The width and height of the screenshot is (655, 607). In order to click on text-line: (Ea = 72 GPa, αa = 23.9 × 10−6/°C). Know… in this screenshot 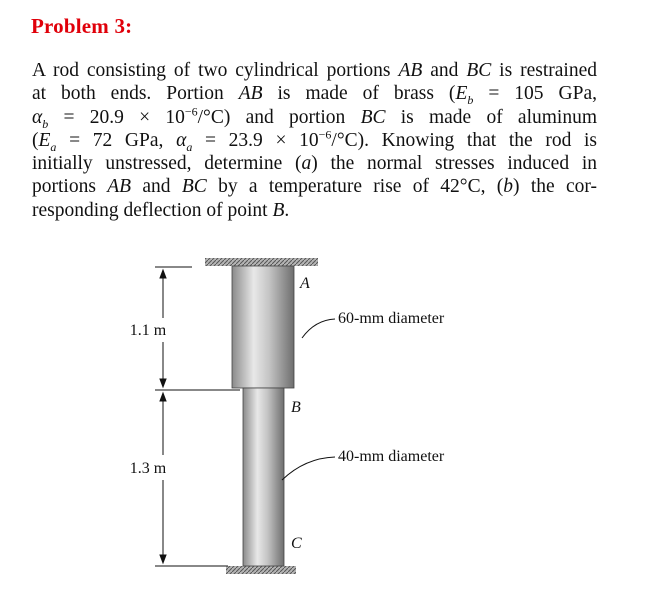, I will do `click(314, 140)`.